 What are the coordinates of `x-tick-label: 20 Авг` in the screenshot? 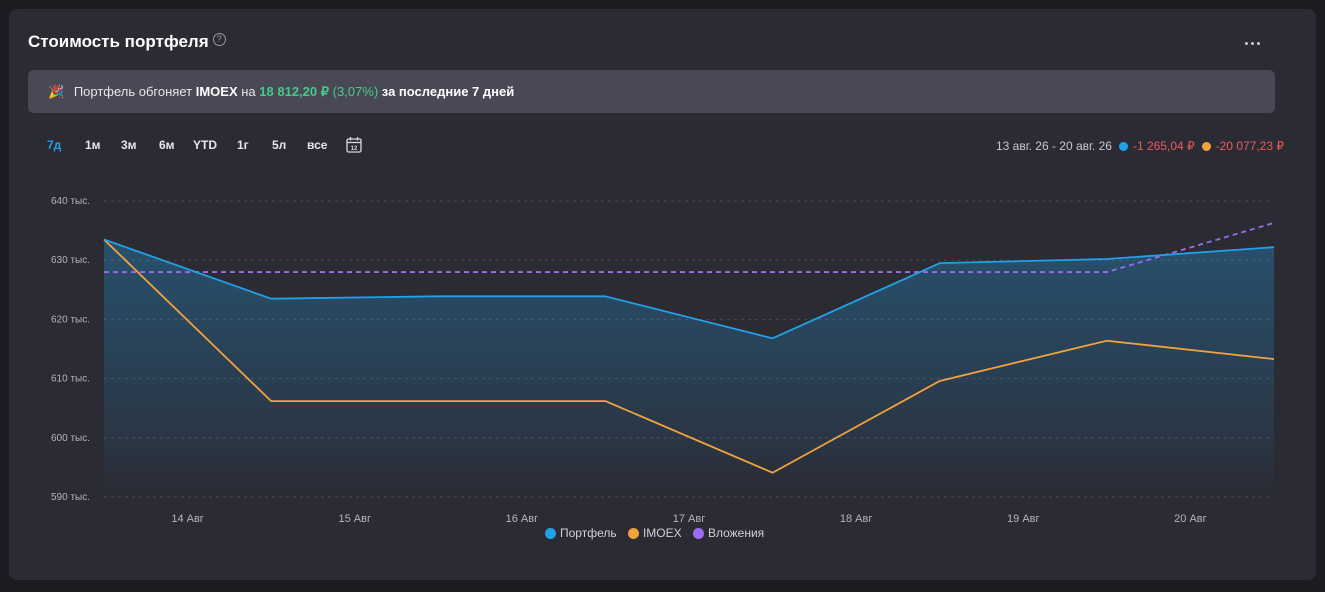 It's located at (1190, 519).